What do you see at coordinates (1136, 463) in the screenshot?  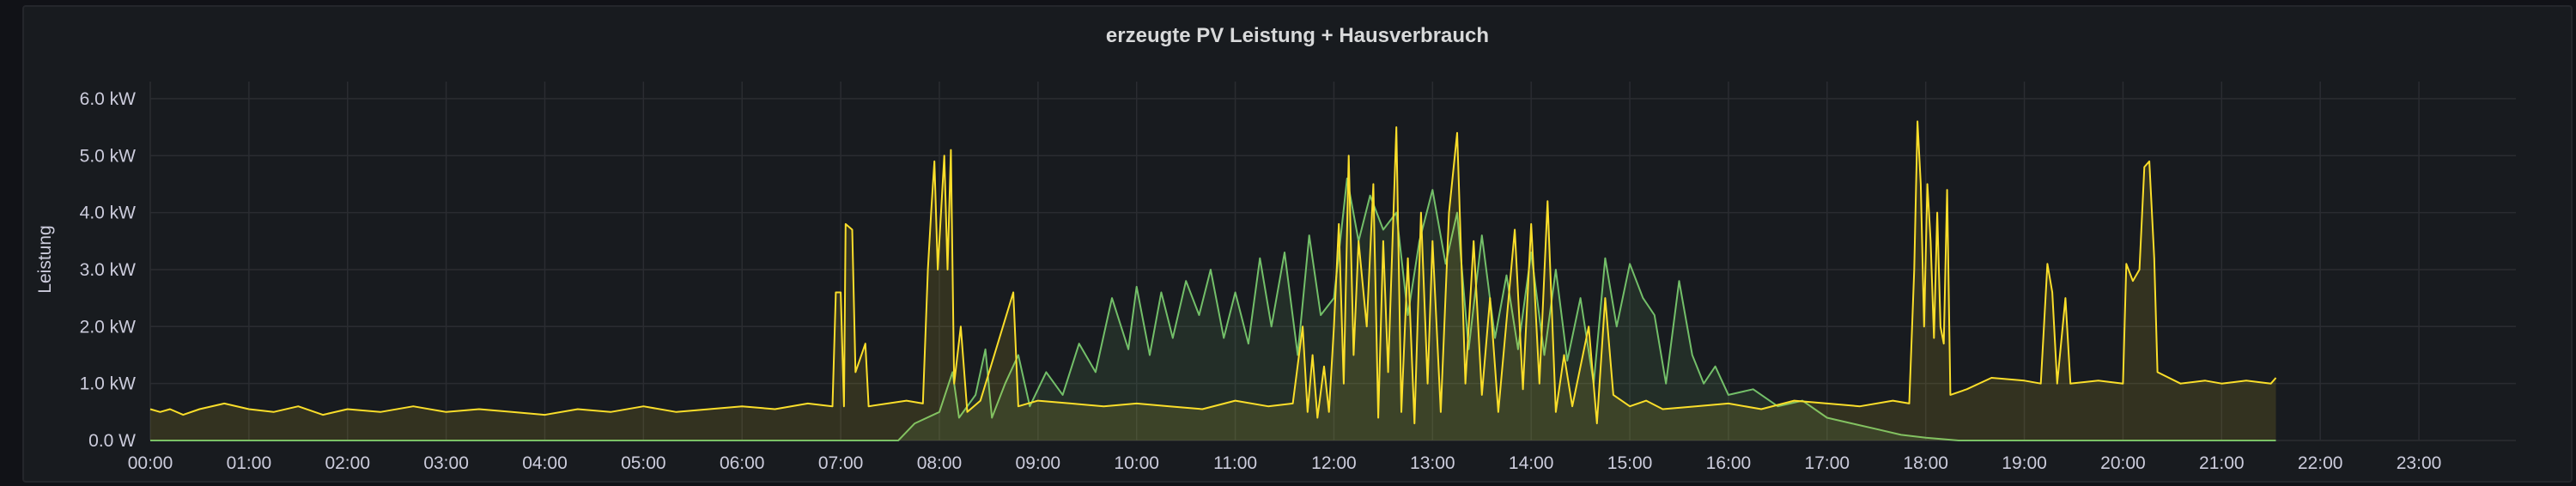 I see `x-tick-label: 10:00` at bounding box center [1136, 463].